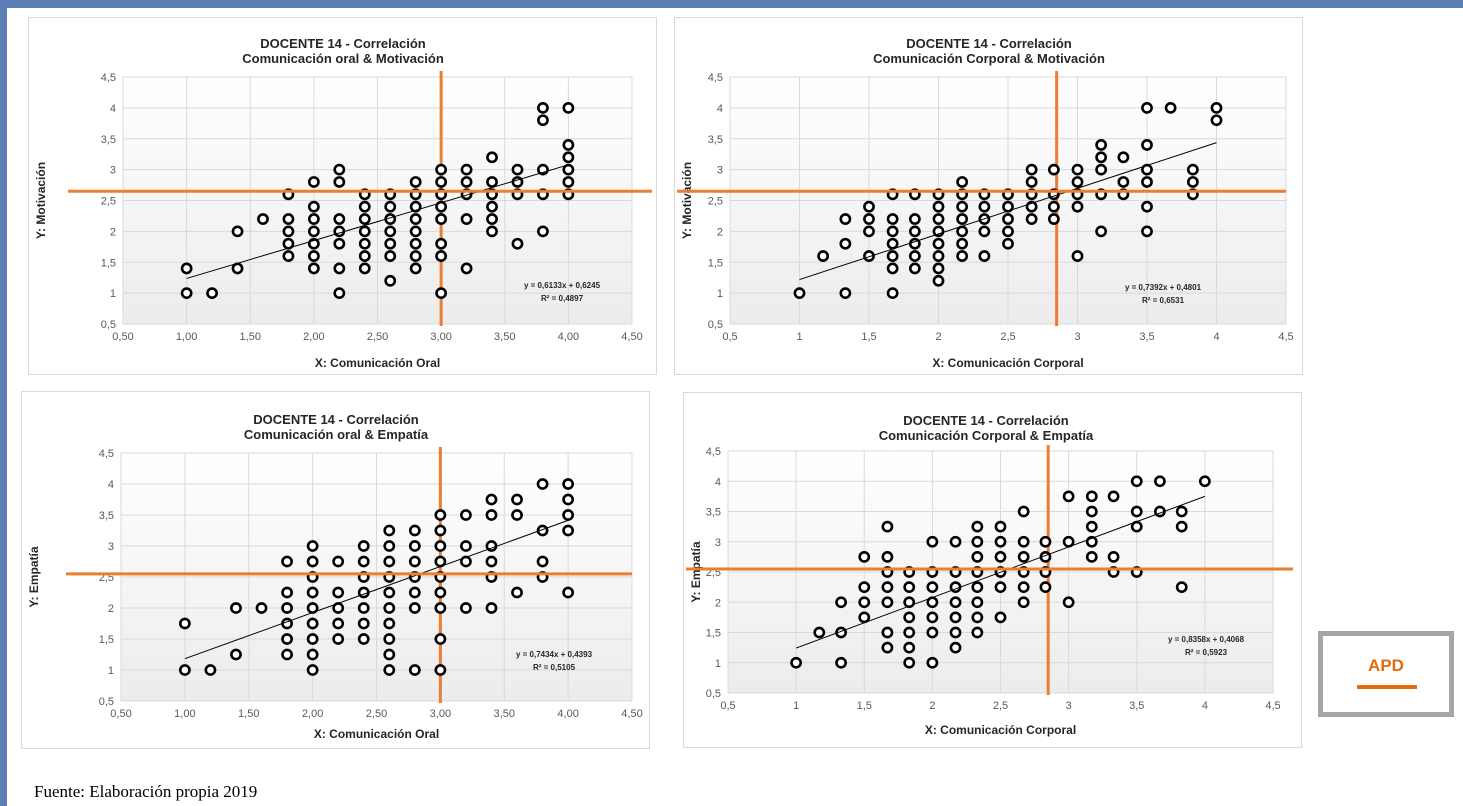 This screenshot has width=1463, height=806. I want to click on y-axis-title: Y: Empatía, so click(34, 576).